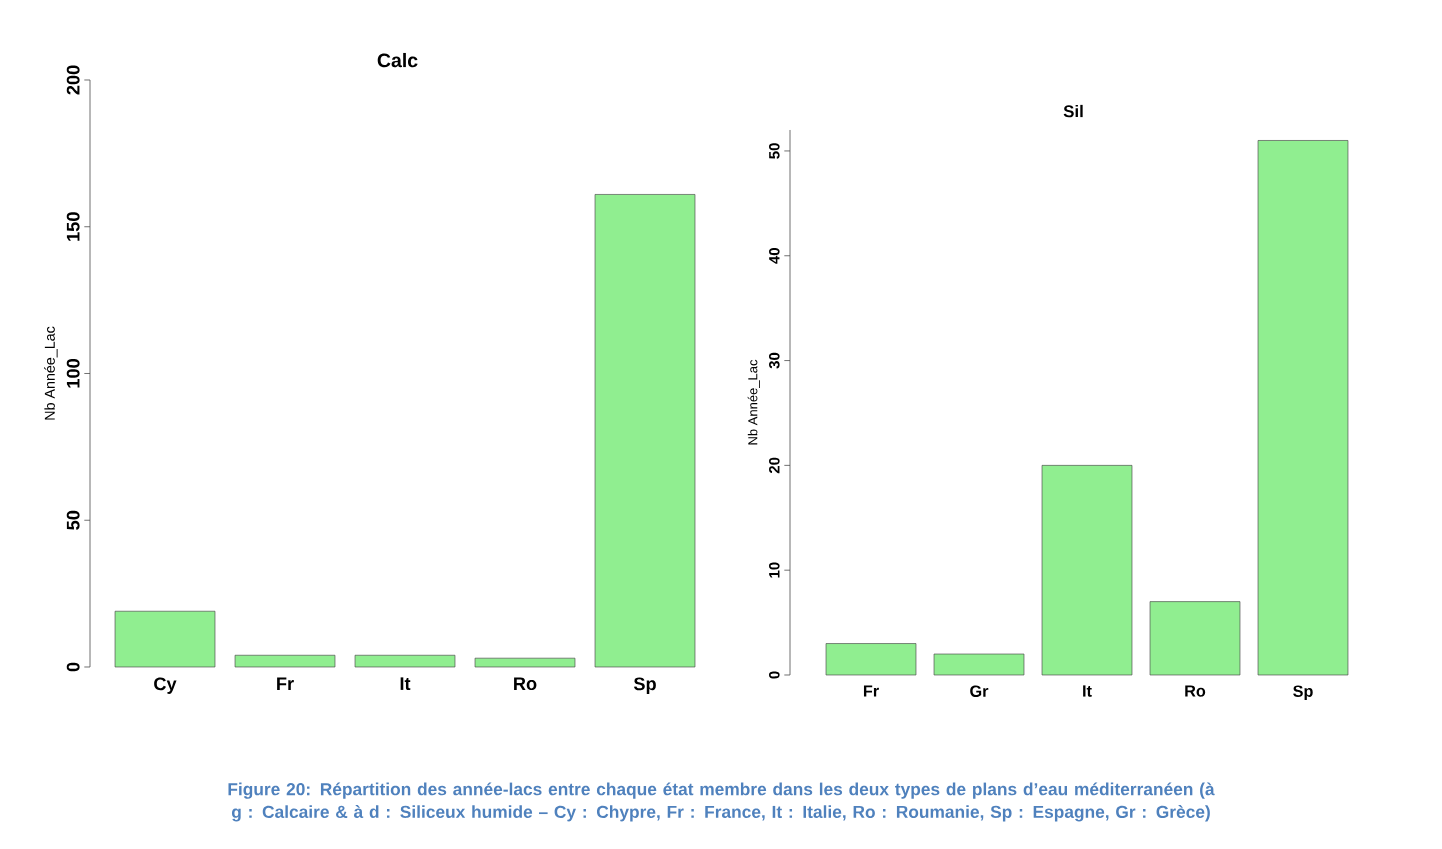 Image resolution: width=1442 pixels, height=849 pixels. I want to click on y-tick-label: 150, so click(73, 226).